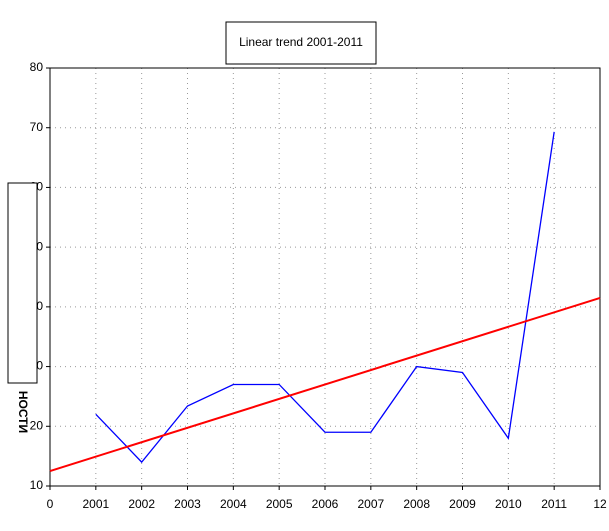 The width and height of the screenshot is (609, 531). Describe the element at coordinates (50, 504) in the screenshot. I see `x-tick-label: 0` at that location.